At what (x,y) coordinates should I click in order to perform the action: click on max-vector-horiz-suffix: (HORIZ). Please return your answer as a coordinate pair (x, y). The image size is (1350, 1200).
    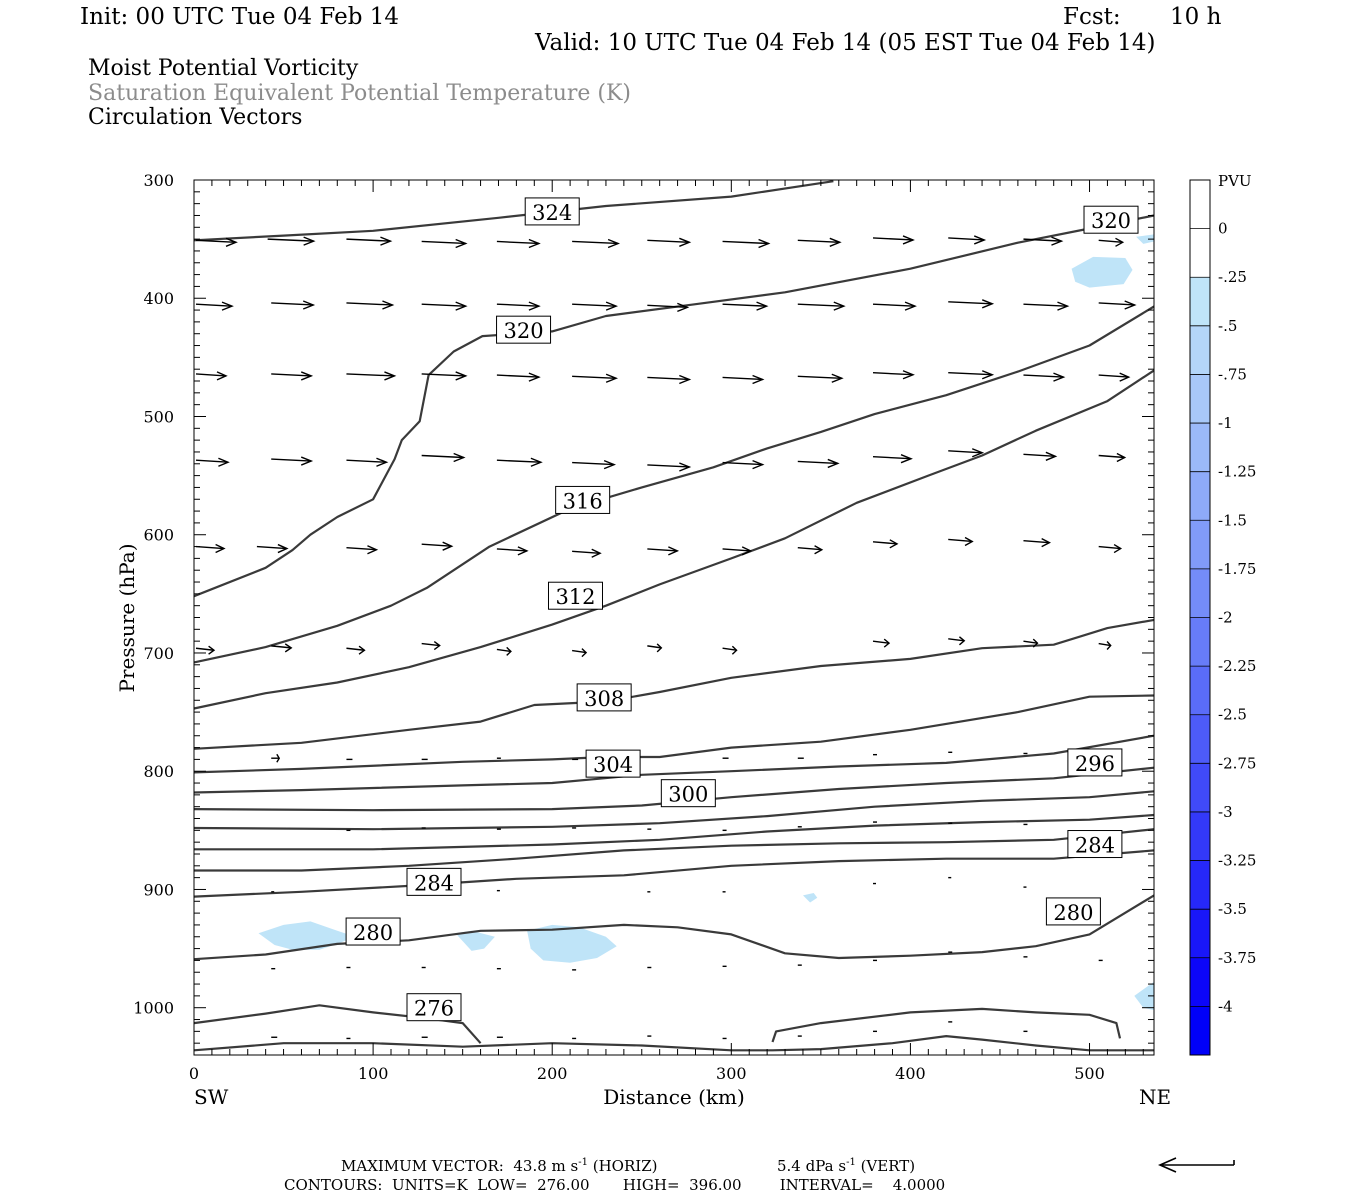
    Looking at the image, I should click on (622, 1166).